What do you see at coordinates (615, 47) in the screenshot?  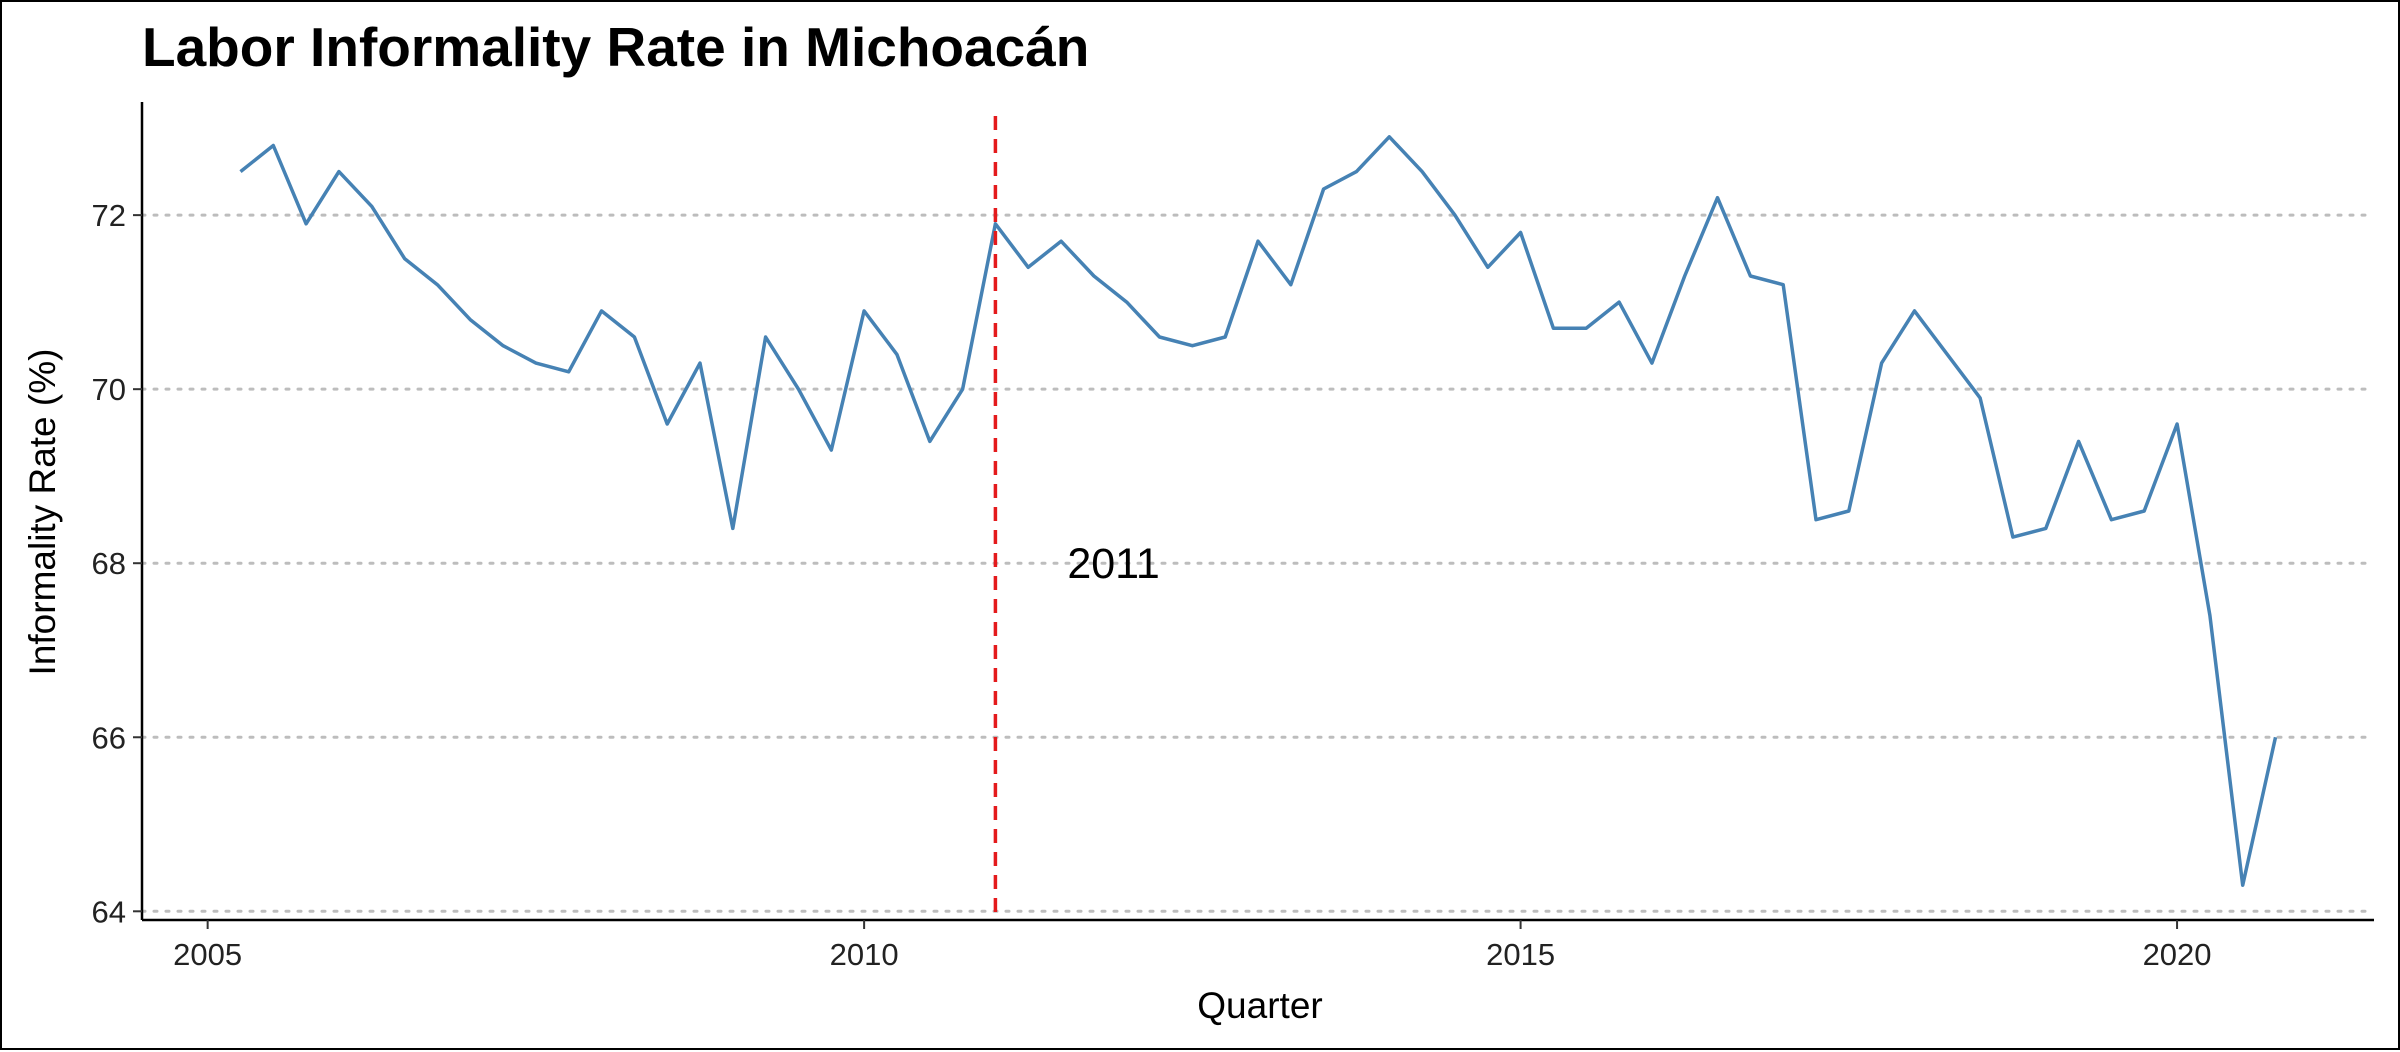 I see `chart-title: Labor Informality Rate in Michoacán` at bounding box center [615, 47].